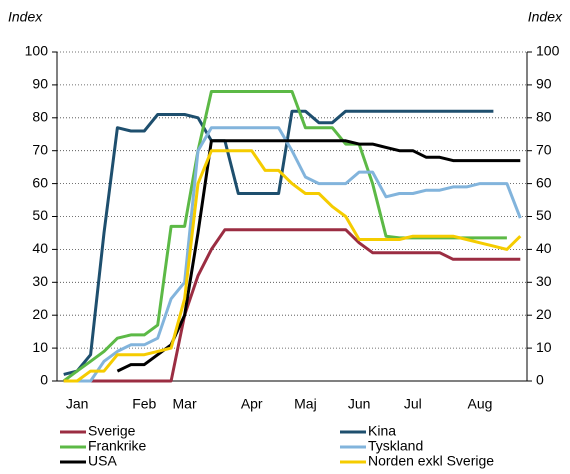 Image resolution: width=570 pixels, height=474 pixels. What do you see at coordinates (185, 404) in the screenshot?
I see `x-tick-label: Mar` at bounding box center [185, 404].